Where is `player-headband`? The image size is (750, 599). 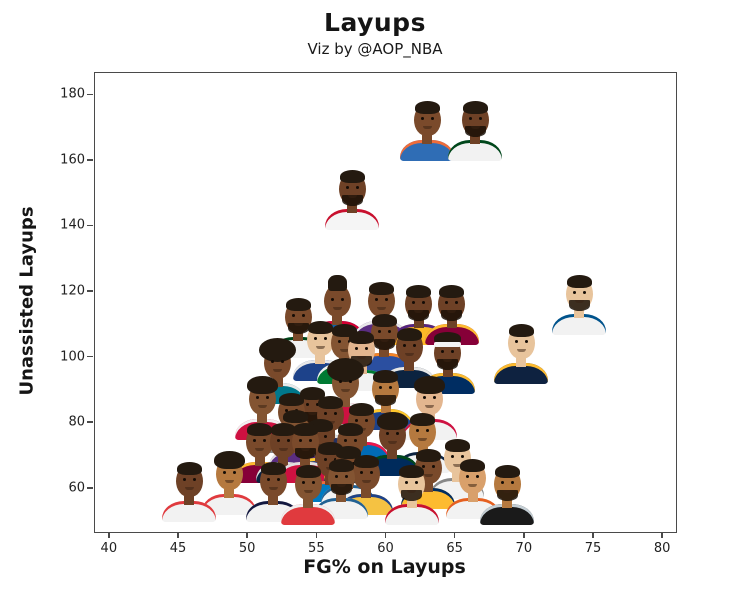 player-headband is located at coordinates (448, 345).